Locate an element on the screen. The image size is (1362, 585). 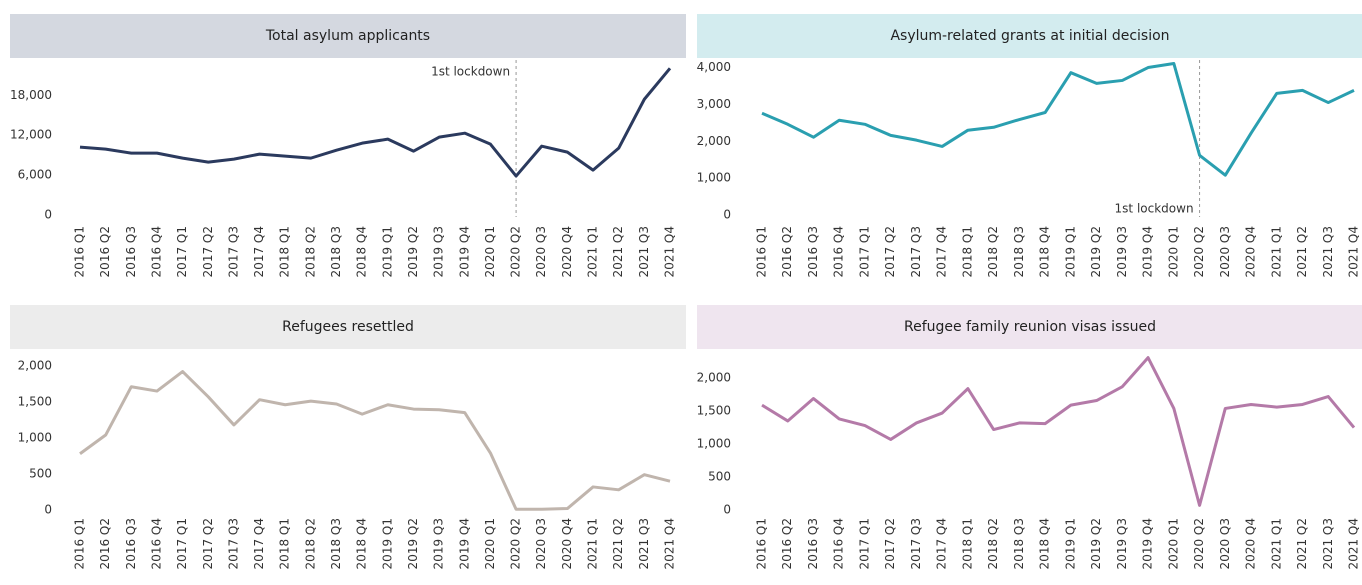
y-tick-label: 12,000 is located at coordinates (31, 135).